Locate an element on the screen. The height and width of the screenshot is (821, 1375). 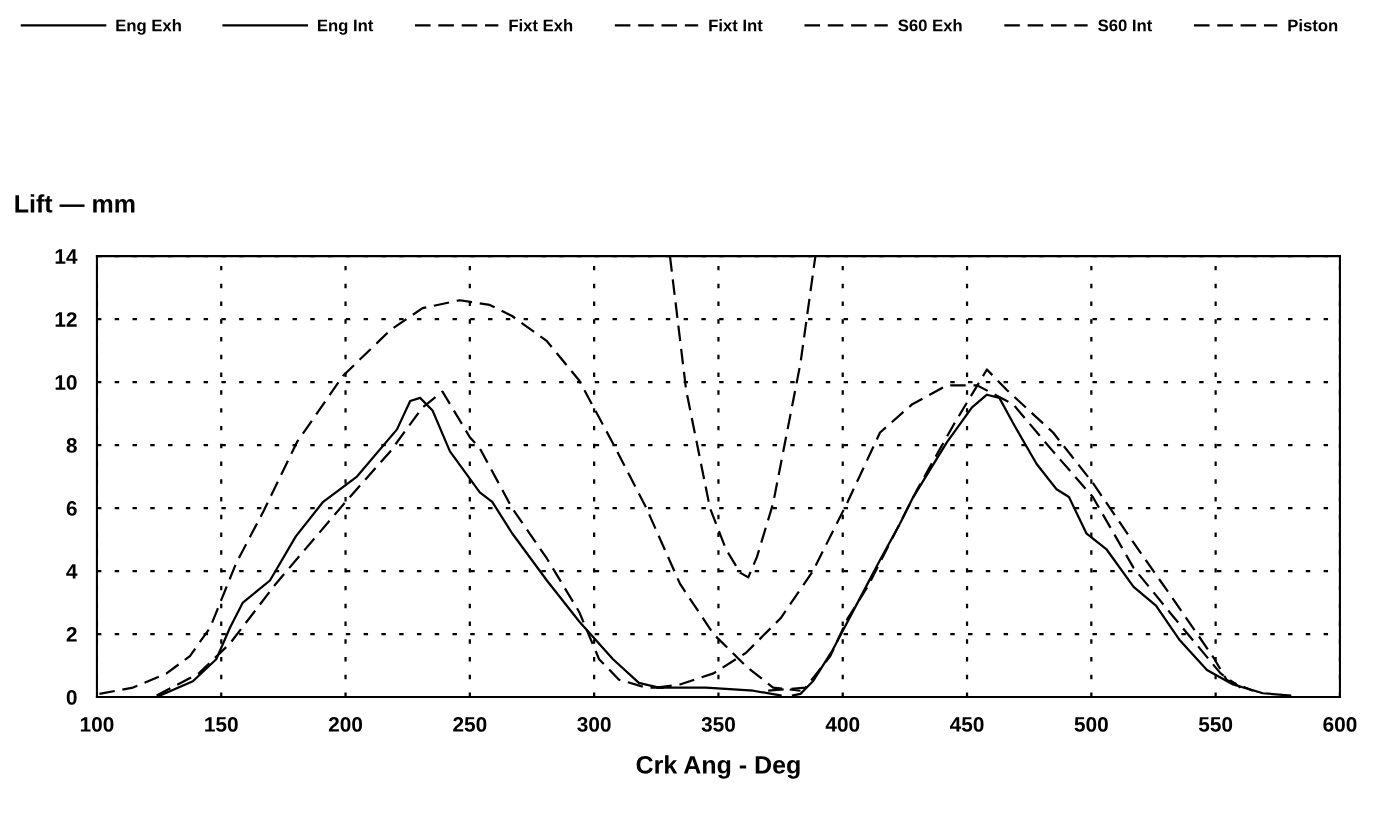
legend-label: Fixt Exh is located at coordinates (541, 25).